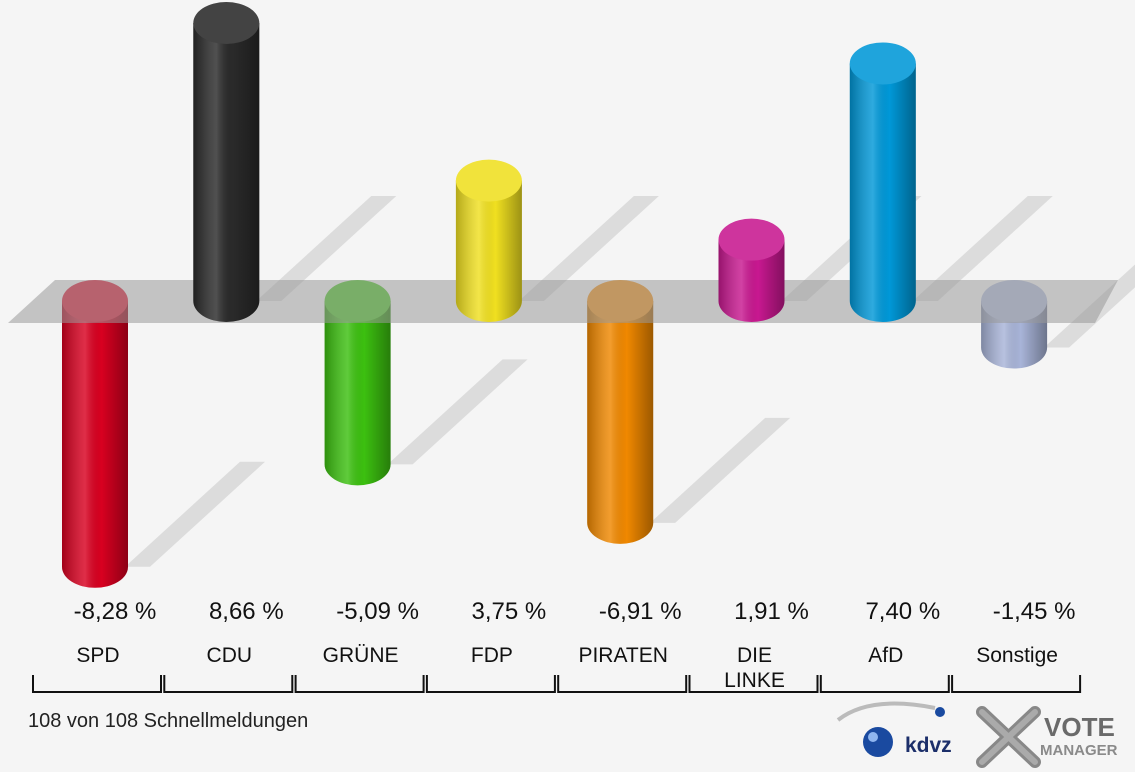 Image resolution: width=1135 pixels, height=772 pixels. What do you see at coordinates (754, 655) in the screenshot?
I see `category-label: DIE` at bounding box center [754, 655].